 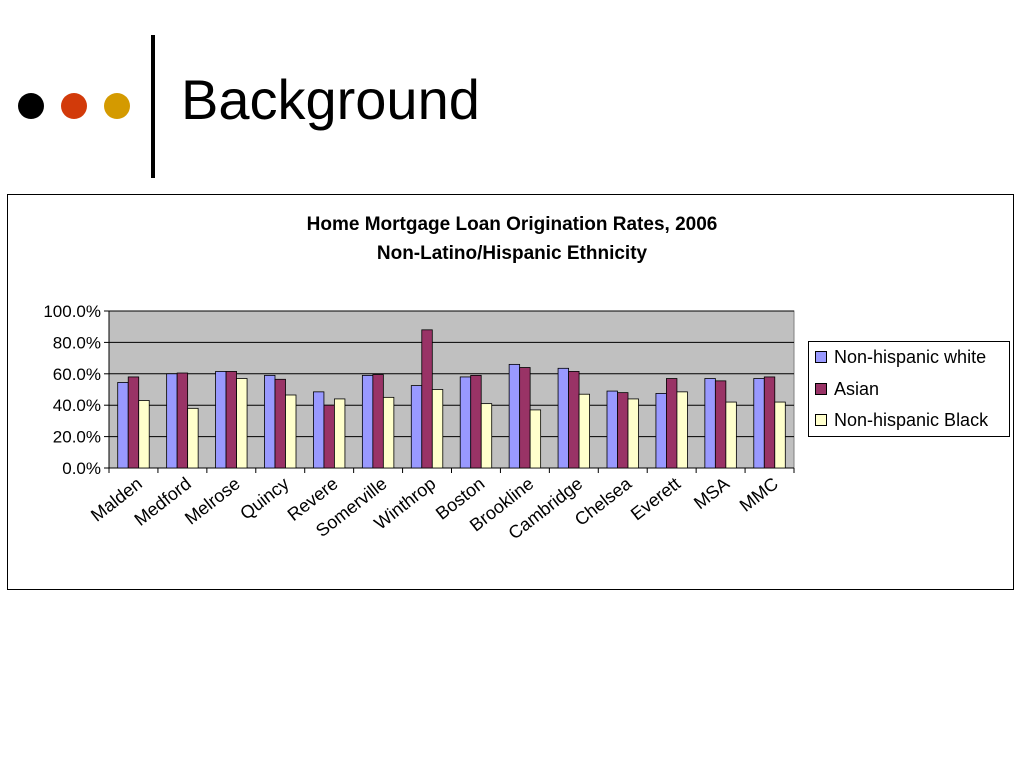 I want to click on gold-dot-icon, so click(x=117, y=106).